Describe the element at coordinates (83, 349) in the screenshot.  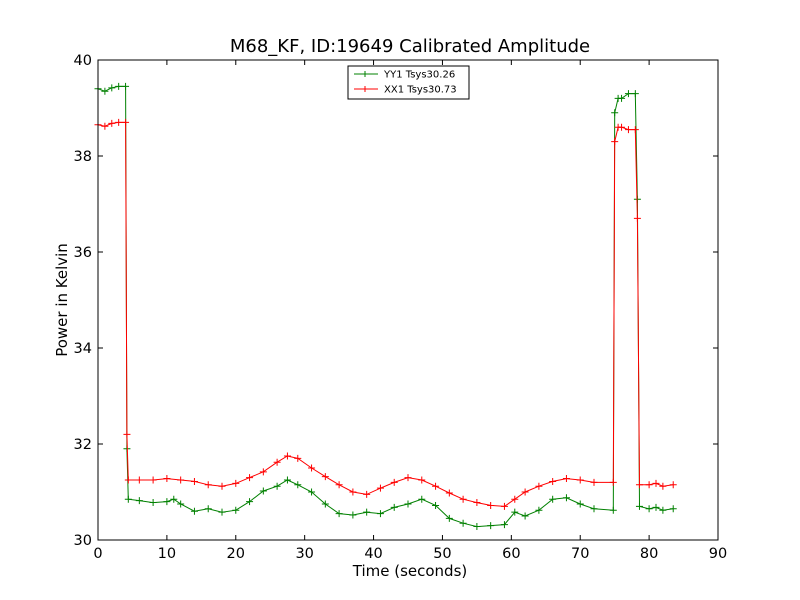
I see `y-tick-label: 34` at that location.